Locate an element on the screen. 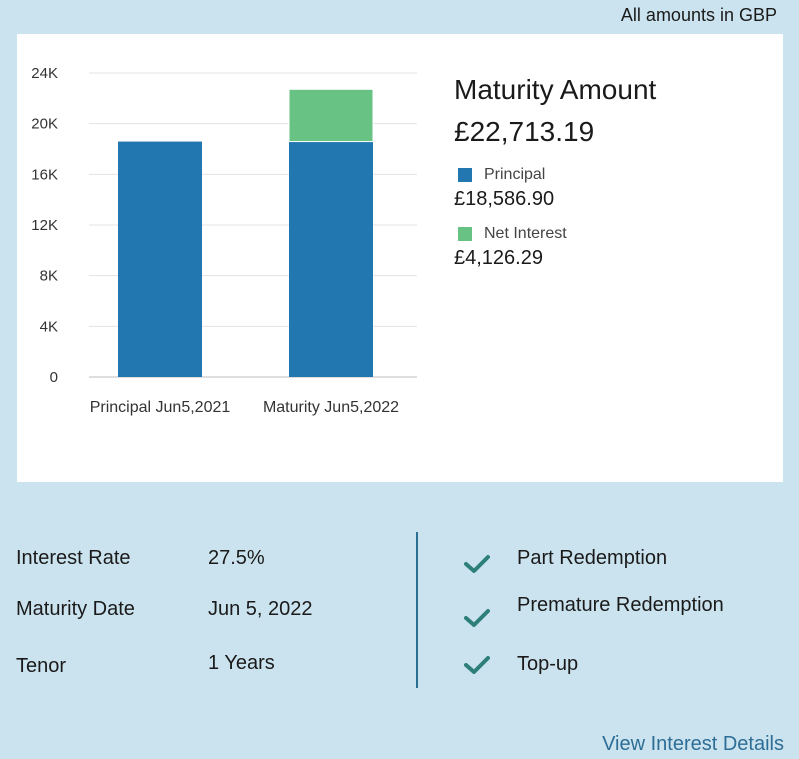 The width and height of the screenshot is (799, 759). tenor-label: Tenor is located at coordinates (41, 666).